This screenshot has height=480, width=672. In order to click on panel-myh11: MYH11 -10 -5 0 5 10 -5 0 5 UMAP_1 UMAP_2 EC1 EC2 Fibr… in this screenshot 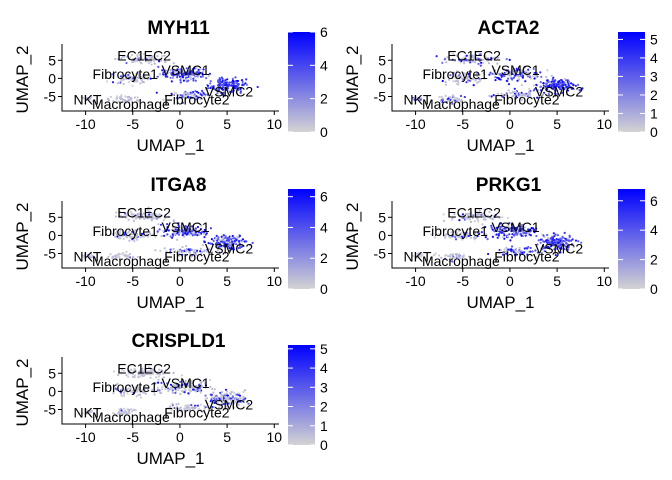, I will do `click(170, 86)`.